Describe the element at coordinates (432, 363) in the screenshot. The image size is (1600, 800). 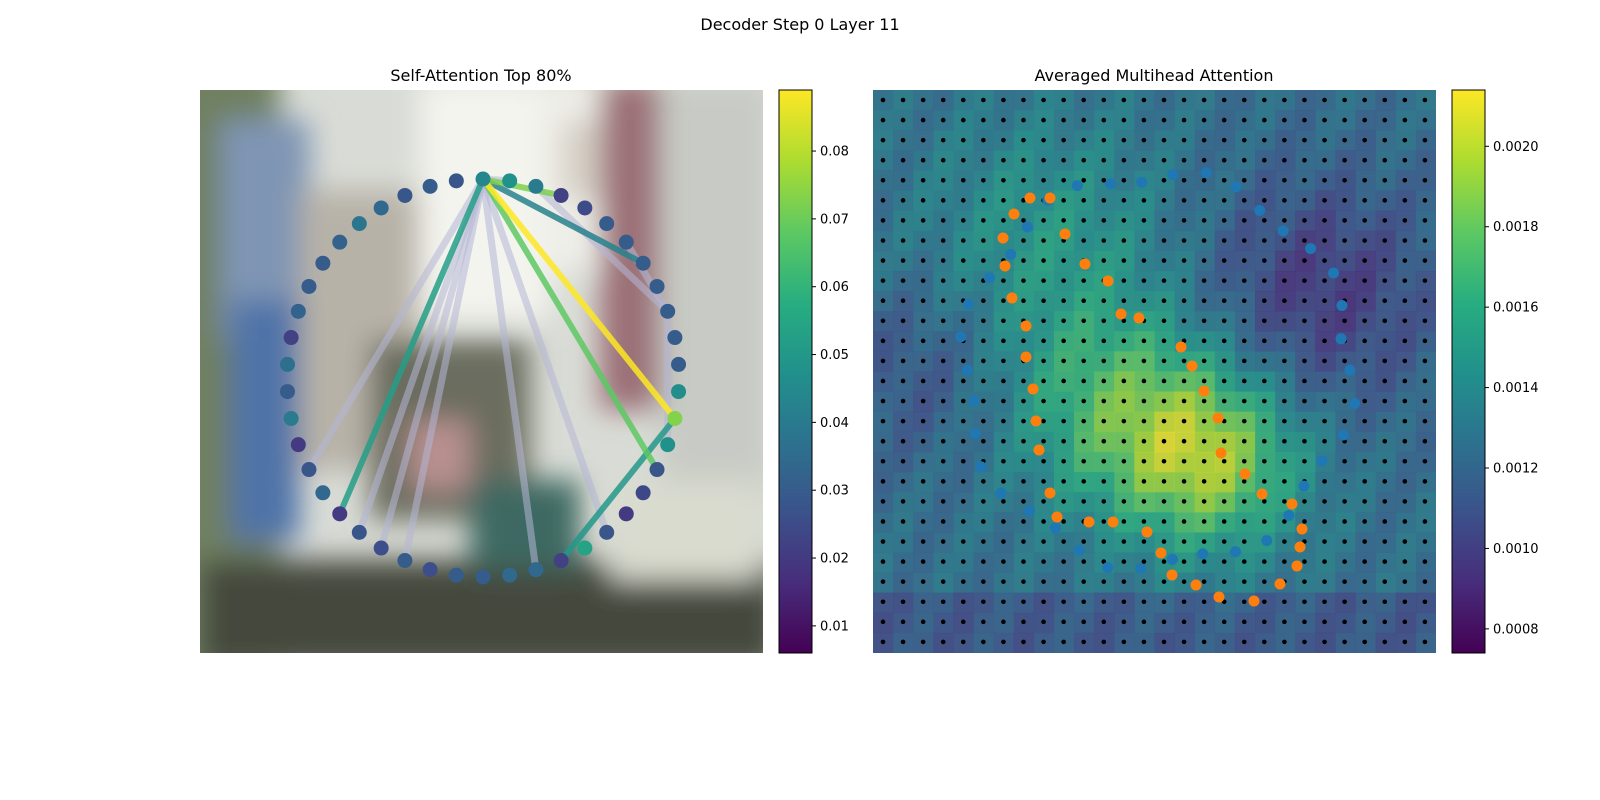
I see `attention-edge` at that location.